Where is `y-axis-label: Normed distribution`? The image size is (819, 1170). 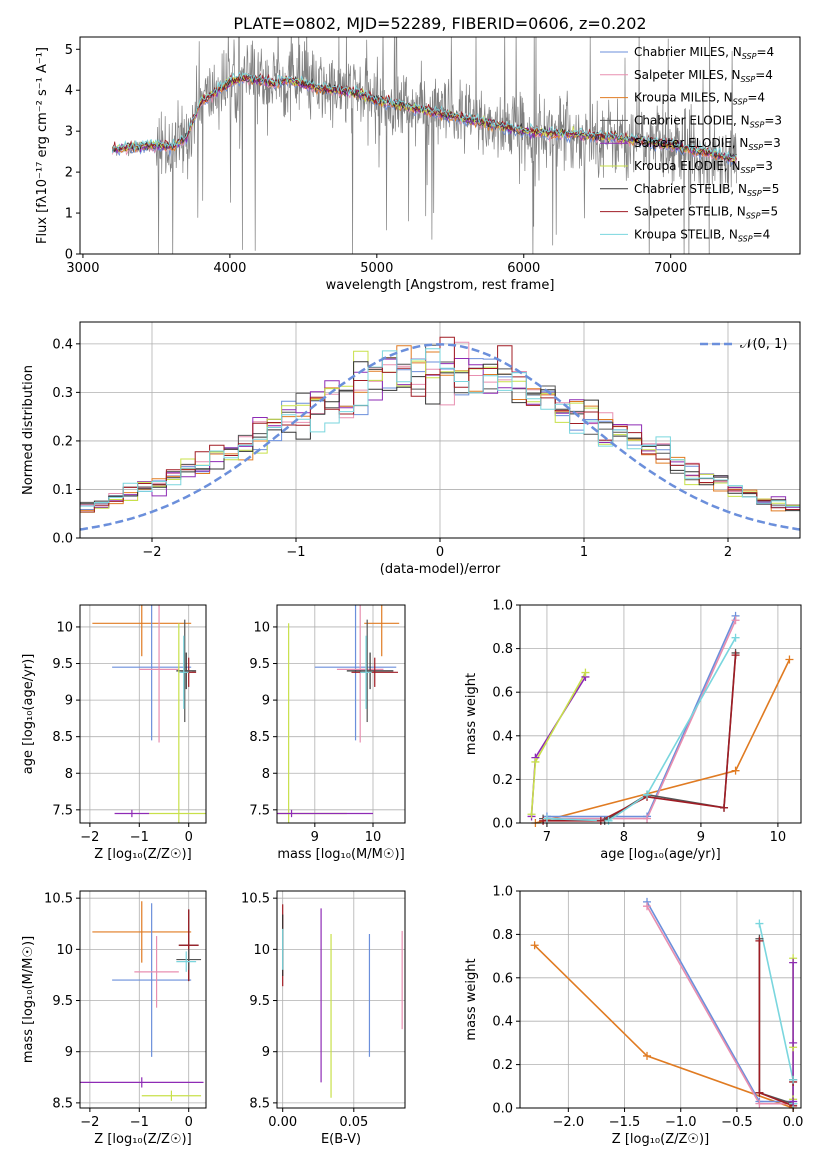
y-axis-label: Normed distribution is located at coordinates (28, 430).